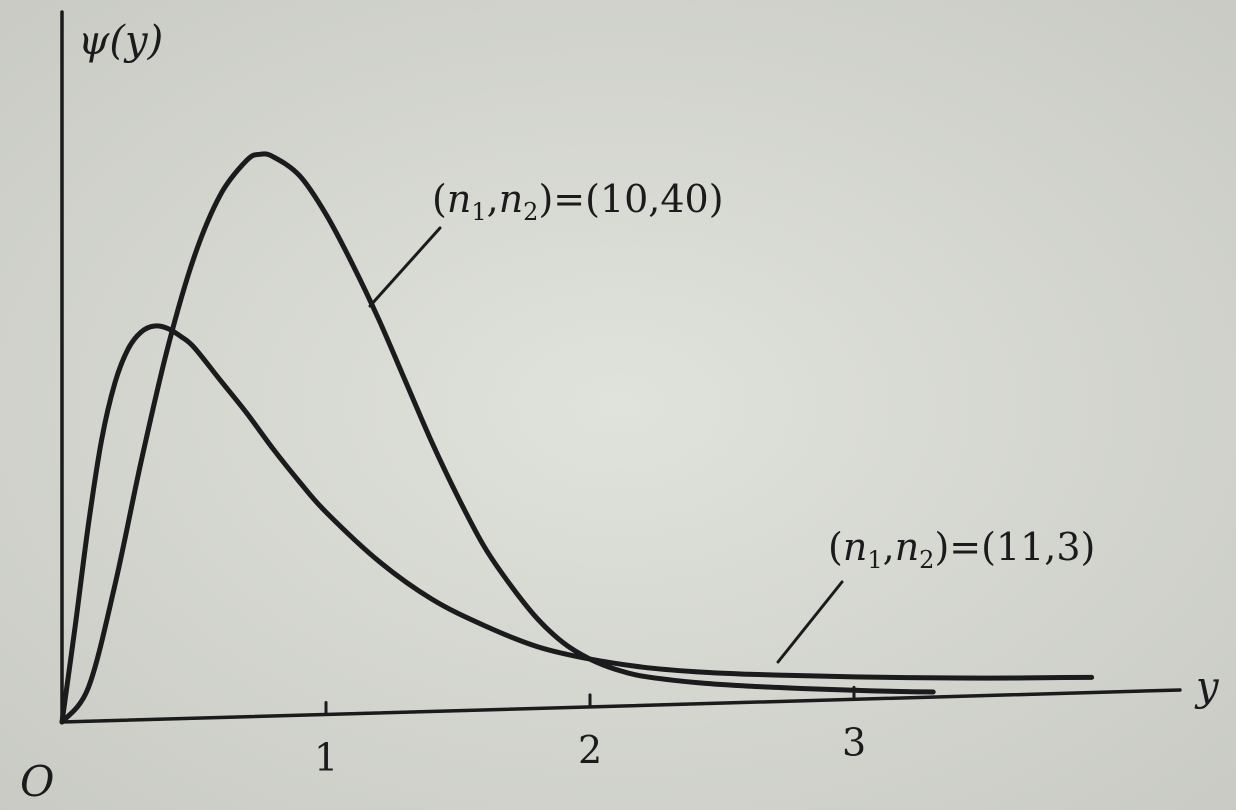 Image resolution: width=1236 pixels, height=810 pixels. I want to click on x-axis, so click(621, 706).